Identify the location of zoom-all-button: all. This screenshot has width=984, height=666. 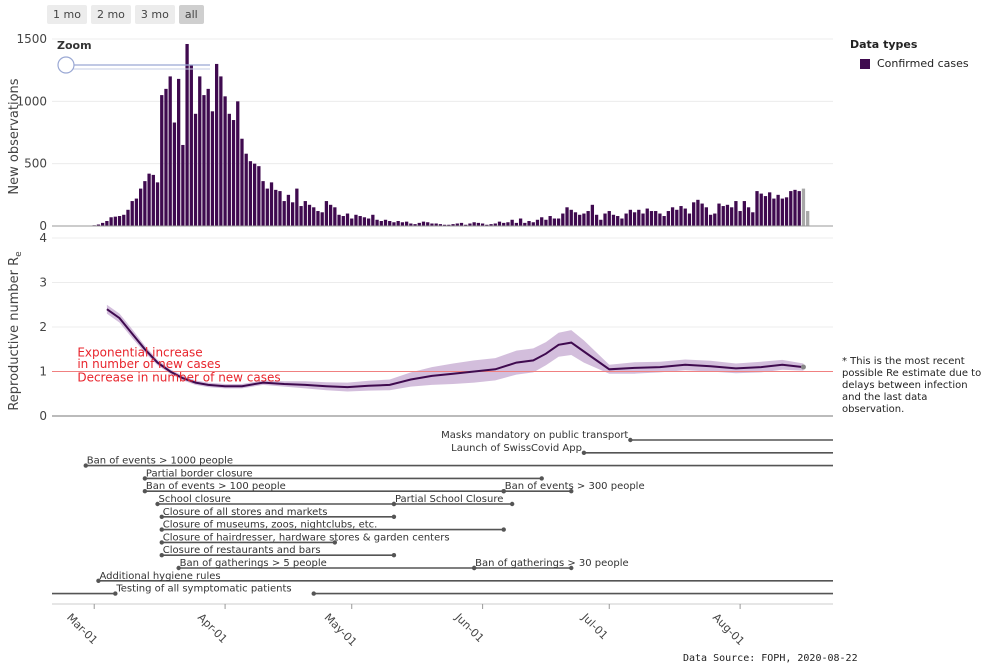
(191, 14).